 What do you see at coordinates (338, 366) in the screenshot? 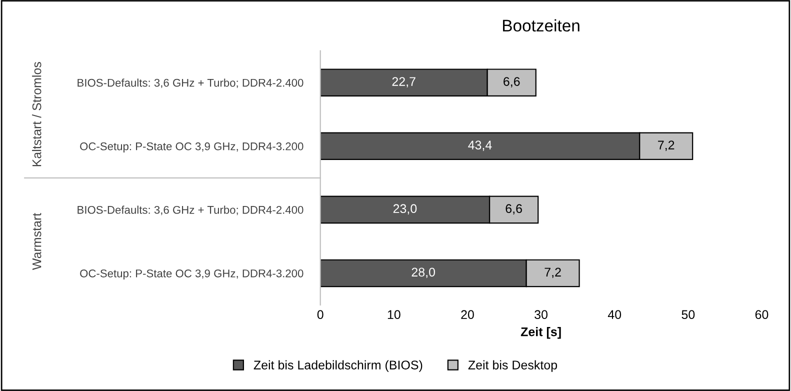
I see `legend-label: Zeit bis Ladebildschirm (BIOS)` at bounding box center [338, 366].